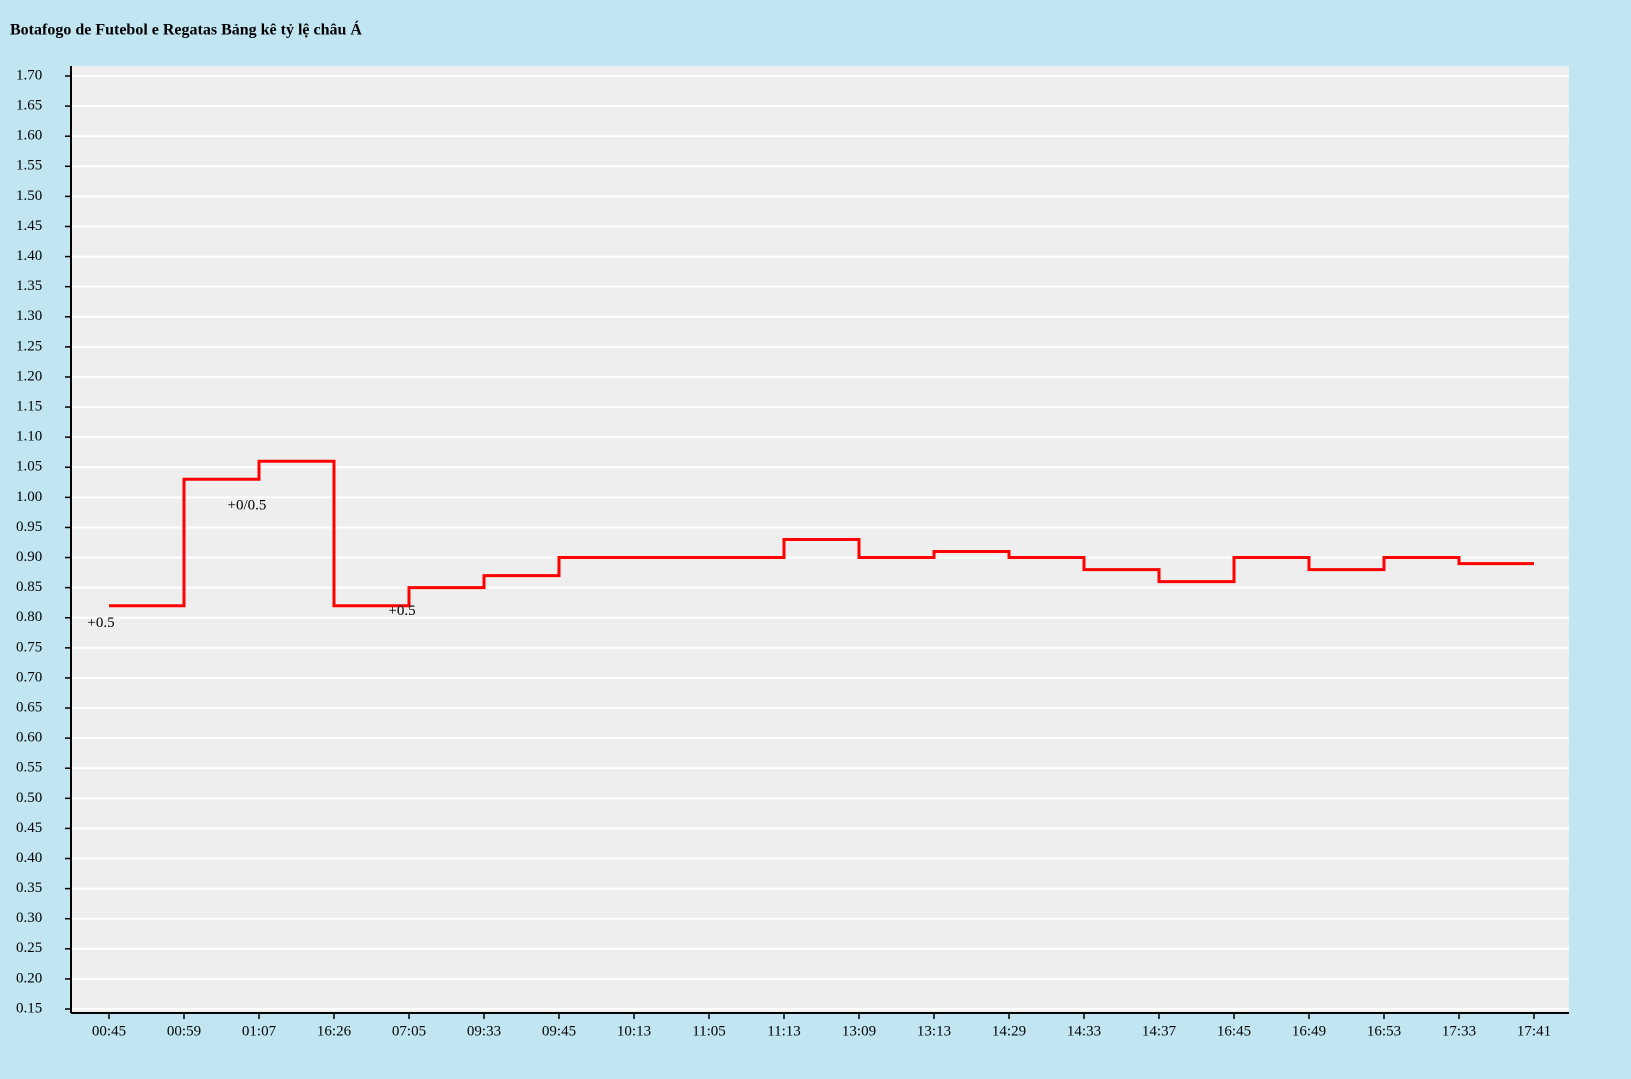 This screenshot has height=1079, width=1631. Describe the element at coordinates (29, 467) in the screenshot. I see `y-tick-label: 1.05` at that location.